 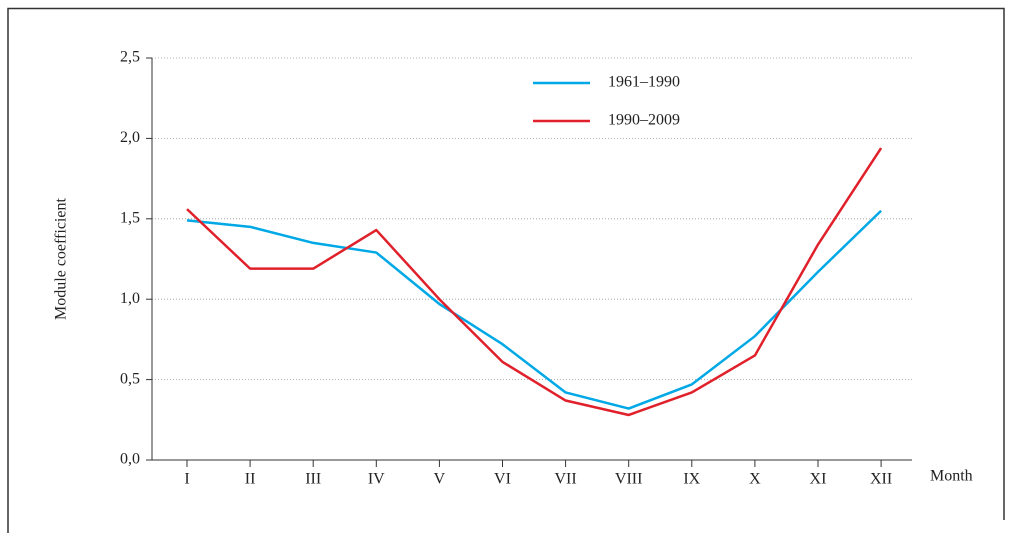 What do you see at coordinates (440, 479) in the screenshot?
I see `x-tick-label: V` at bounding box center [440, 479].